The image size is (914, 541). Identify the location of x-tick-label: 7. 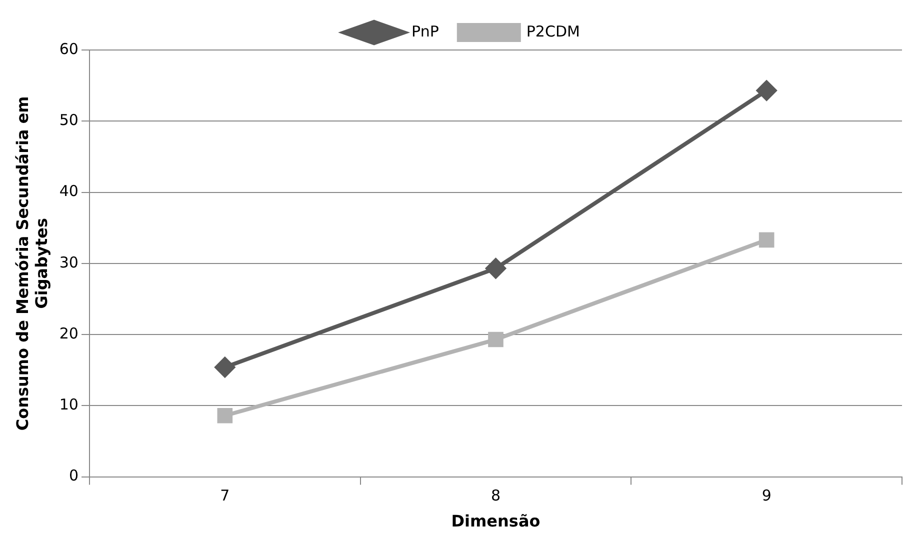
(225, 495).